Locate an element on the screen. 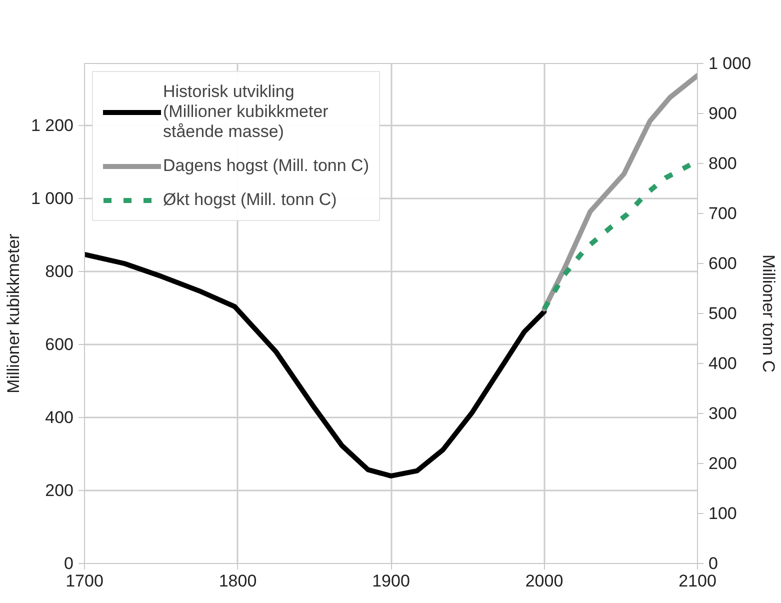  y-tick-label: 800 is located at coordinates (59, 272).